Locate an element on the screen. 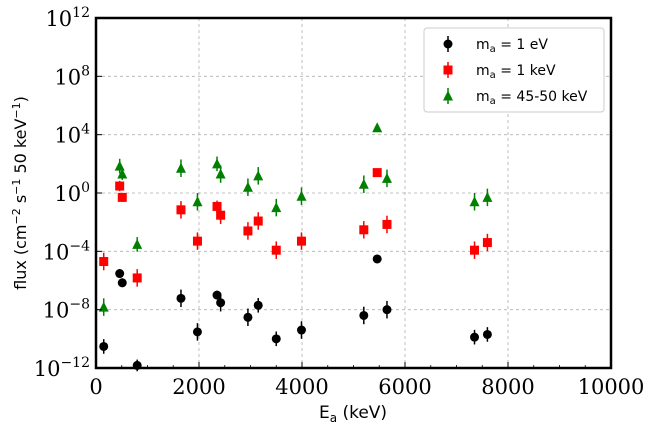  x-axis-label: Ea (keV) is located at coordinates (353, 414).